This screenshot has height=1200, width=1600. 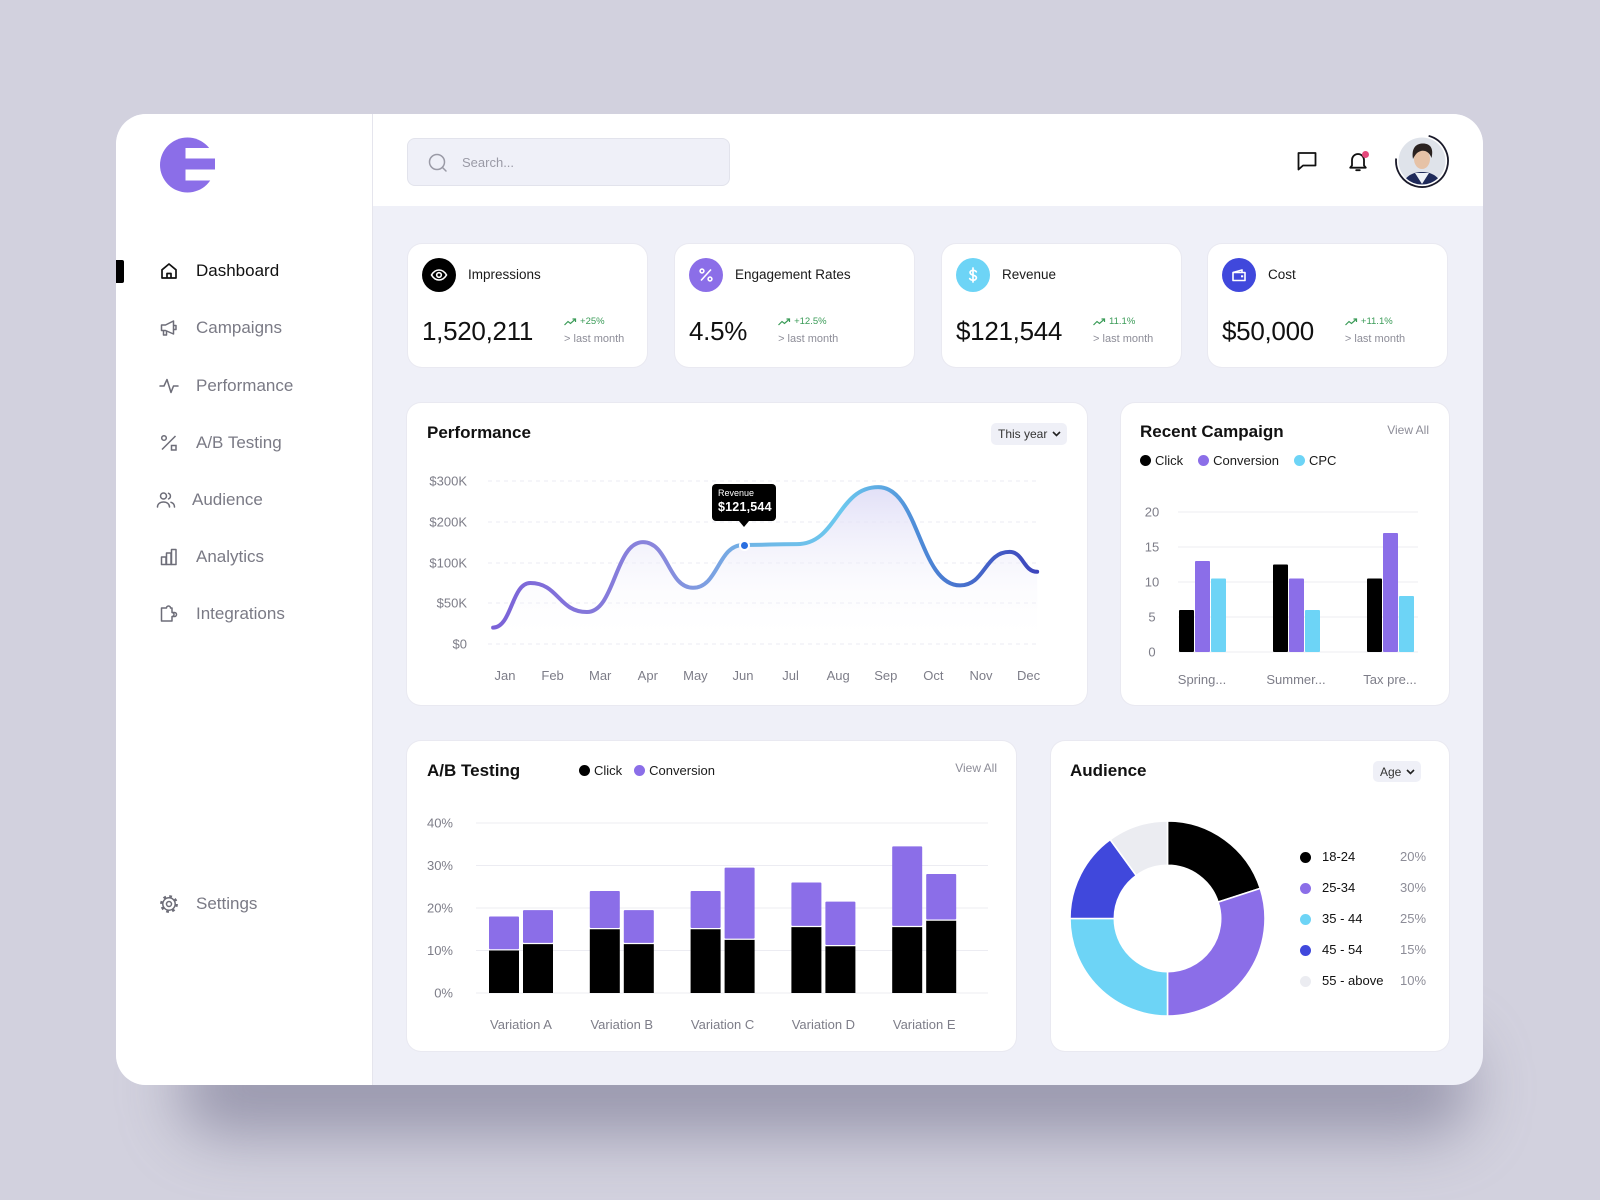 I want to click on y-axis-label: 0, so click(x=1151, y=652).